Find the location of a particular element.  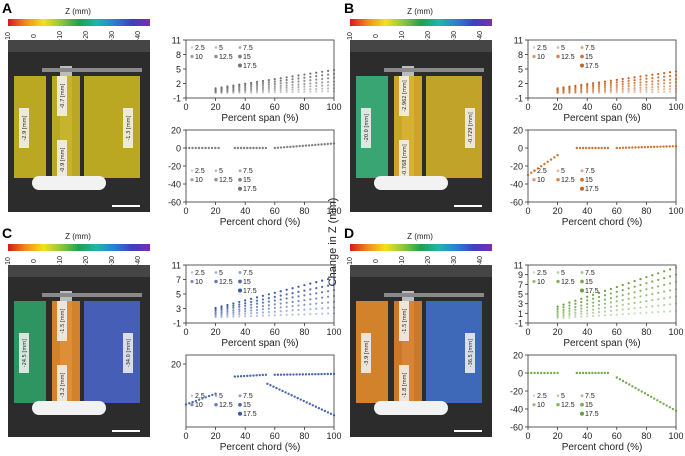

wing-surface is located at coordinates (372, 127).